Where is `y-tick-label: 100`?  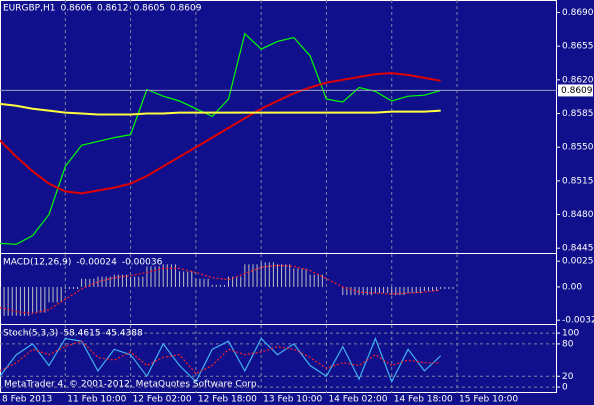
y-tick-label: 100 is located at coordinates (570, 334).